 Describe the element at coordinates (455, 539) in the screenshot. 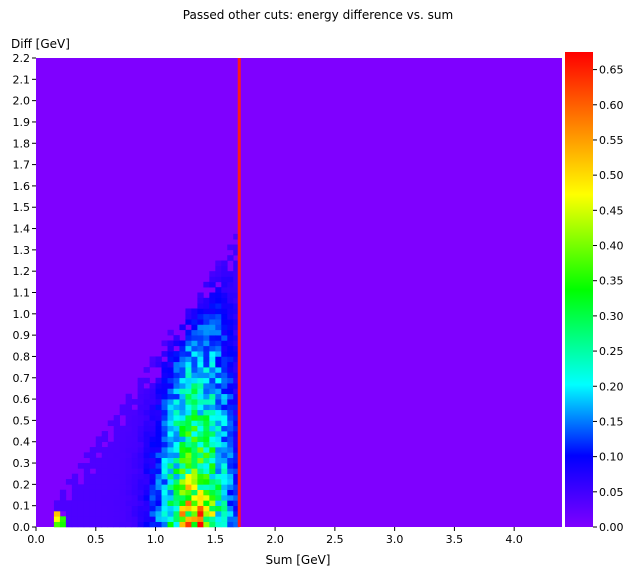

I see `x-tick-label: 3.5` at that location.